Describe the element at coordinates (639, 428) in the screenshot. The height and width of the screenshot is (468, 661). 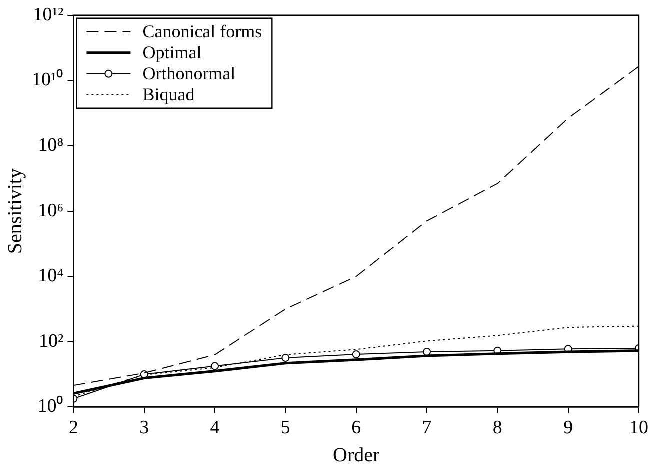
I see `x-tick-label: 10` at that location.